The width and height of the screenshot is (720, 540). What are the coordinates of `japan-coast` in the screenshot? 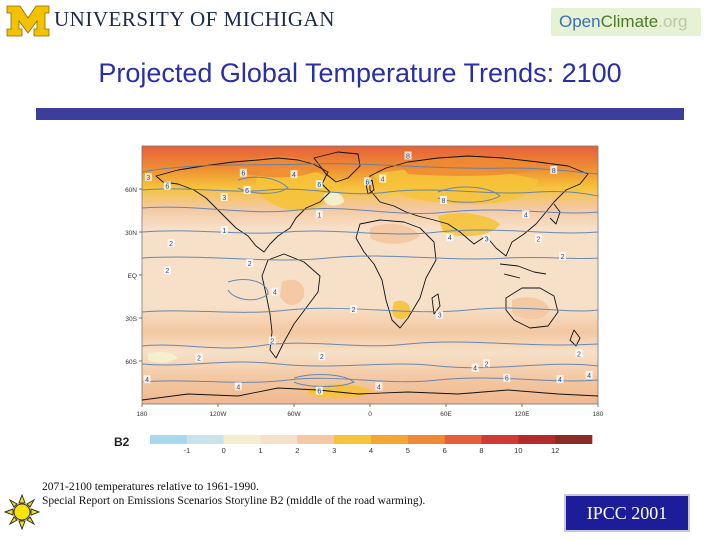 It's located at (555, 214).